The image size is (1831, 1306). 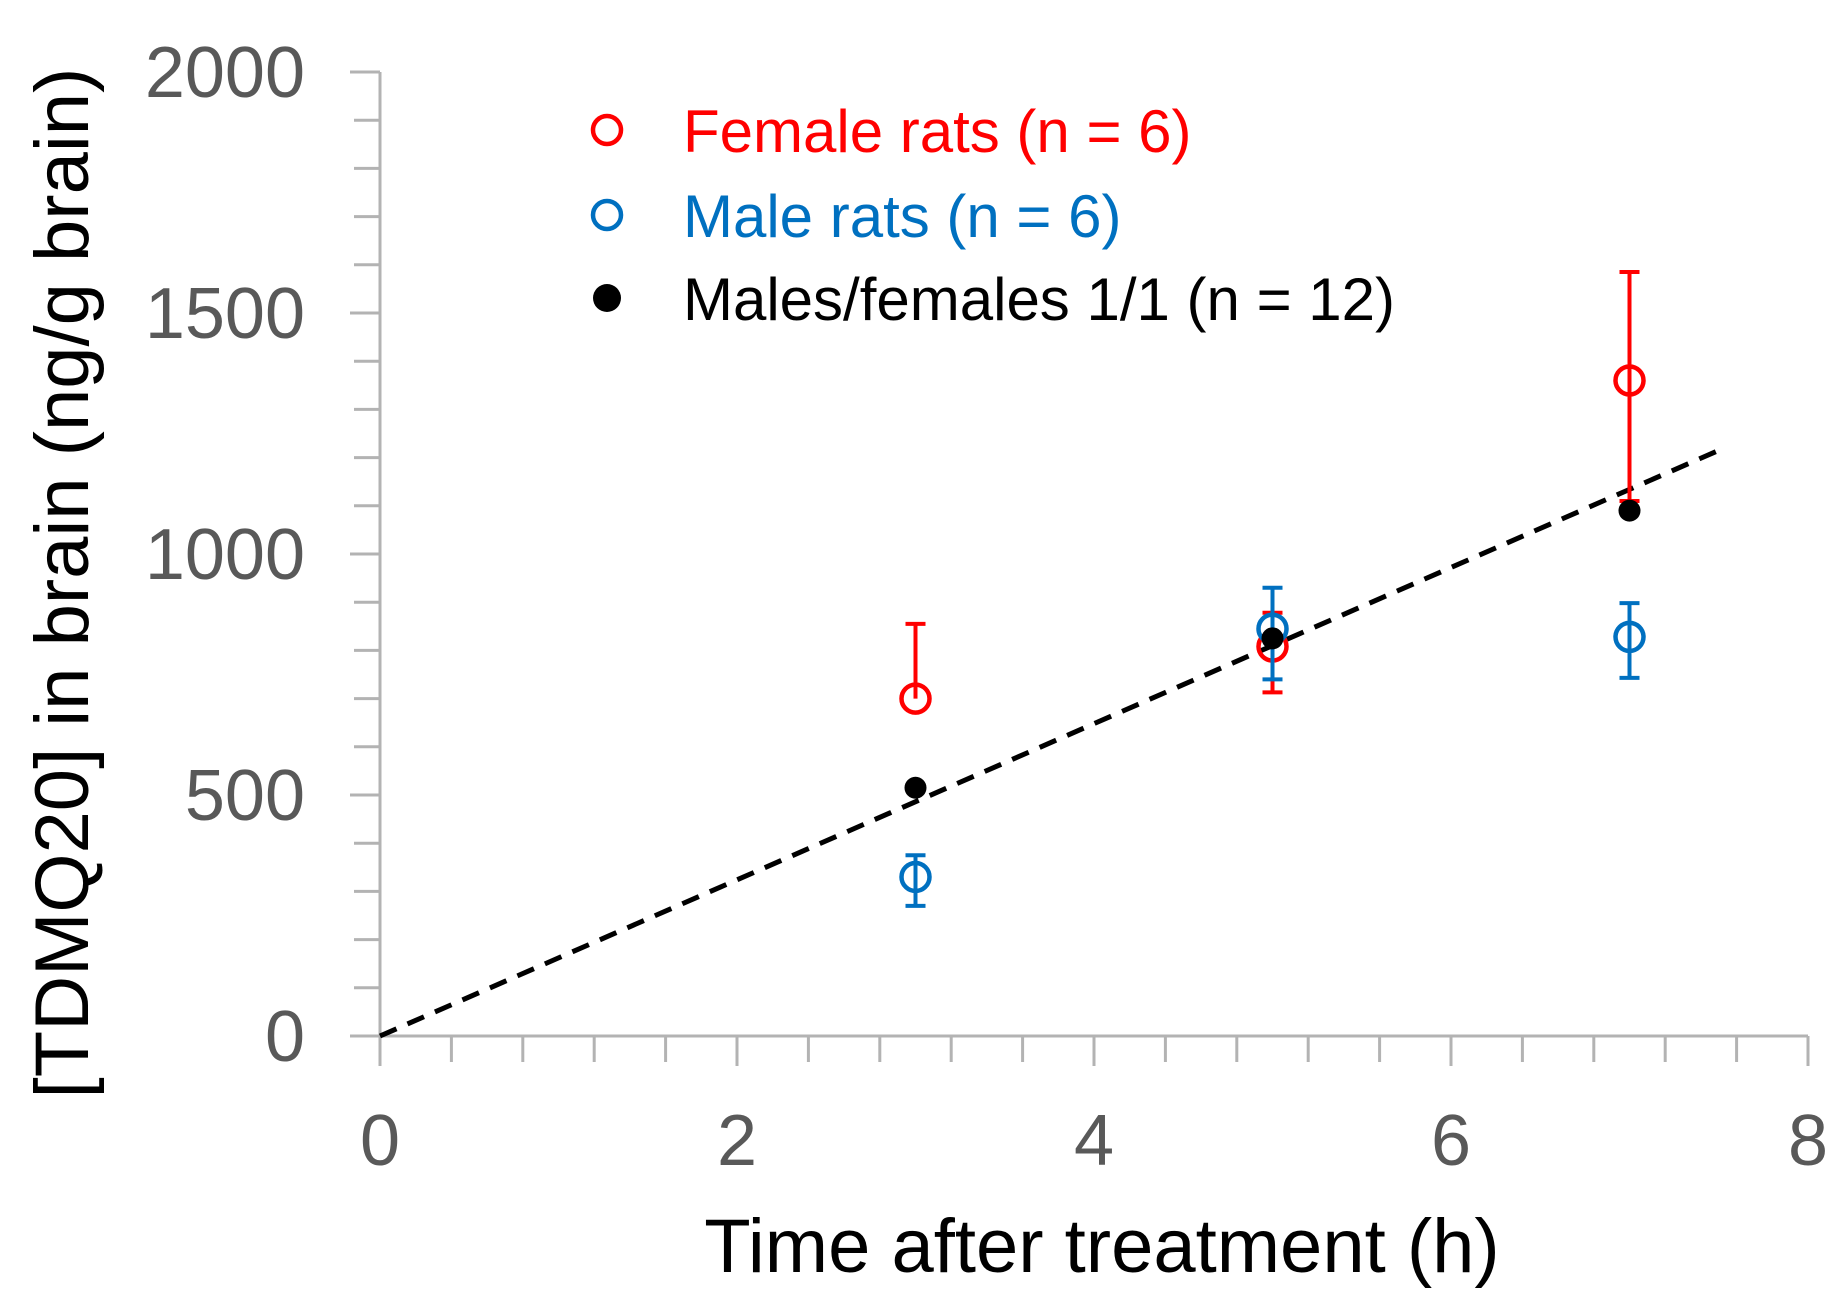 I want to click on legend-label: Male rats (n = 6), so click(x=902, y=216).